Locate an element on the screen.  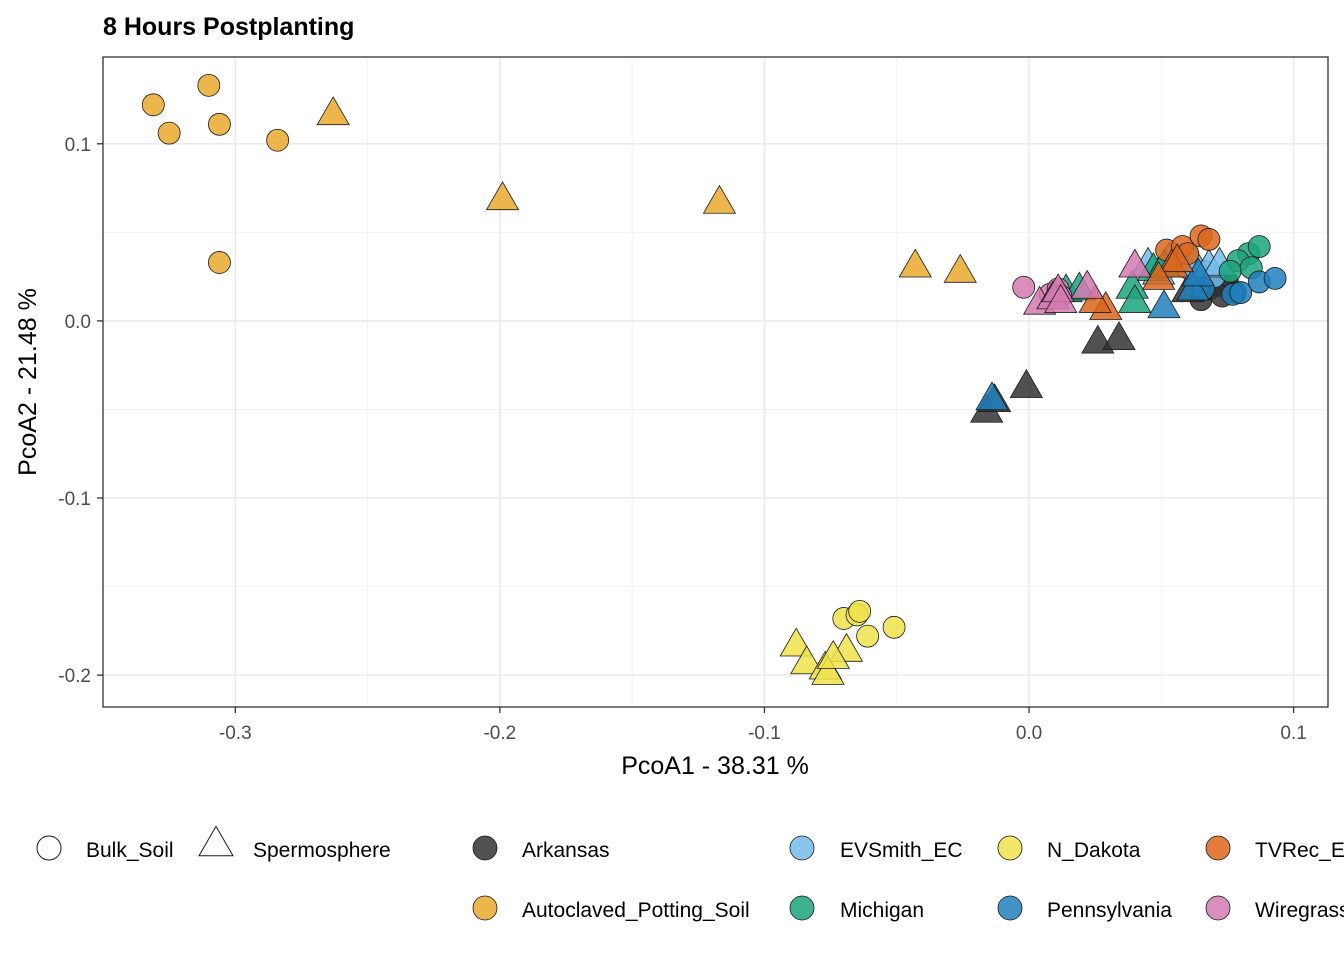
y-tick-label: 0.1 is located at coordinates (78, 145).